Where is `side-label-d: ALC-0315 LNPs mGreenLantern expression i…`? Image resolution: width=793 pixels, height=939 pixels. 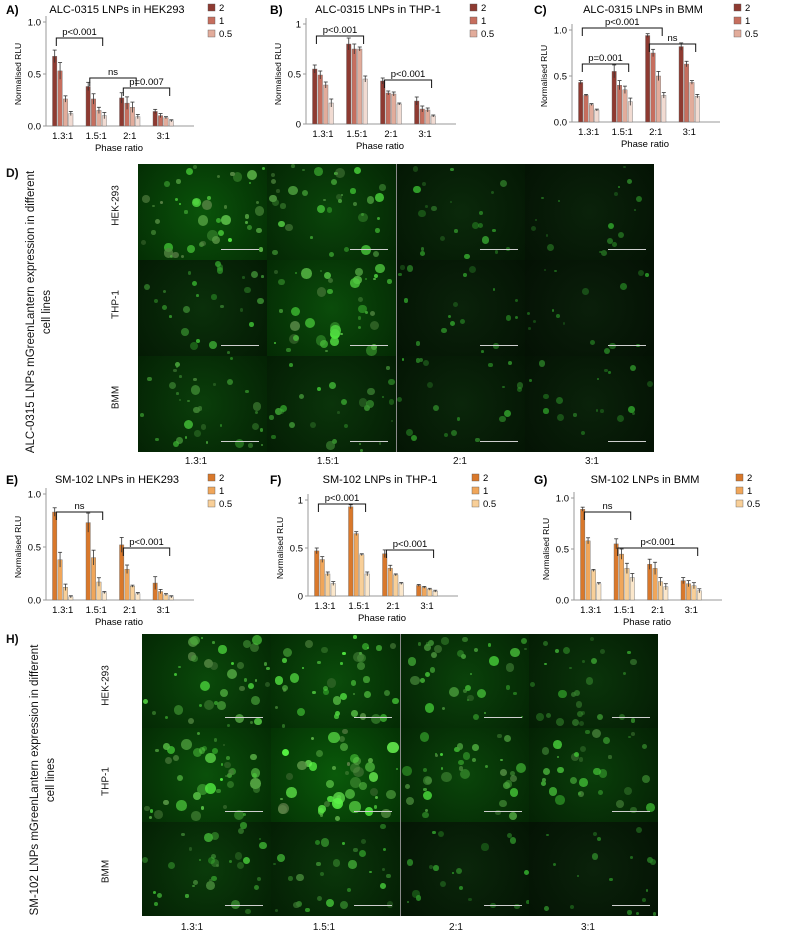
side-label-d: ALC-0315 LNPs mGreenLantern expression i… is located at coordinates (39, 312).